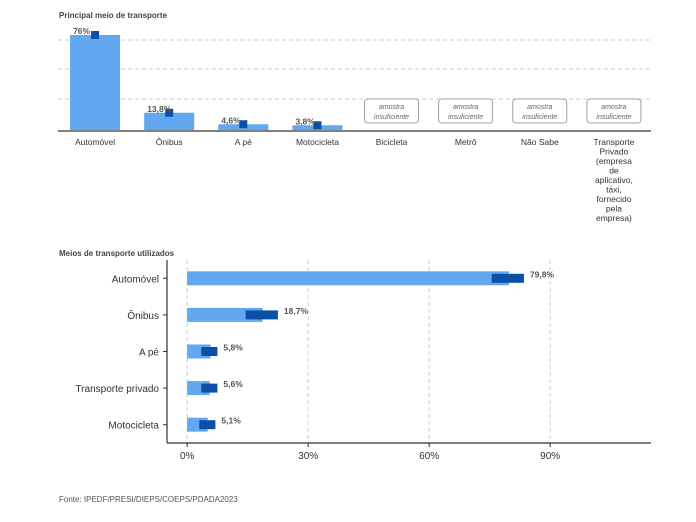 The width and height of the screenshot is (696, 522). I want to click on chart2-category-label: Transporte privado, so click(117, 389).